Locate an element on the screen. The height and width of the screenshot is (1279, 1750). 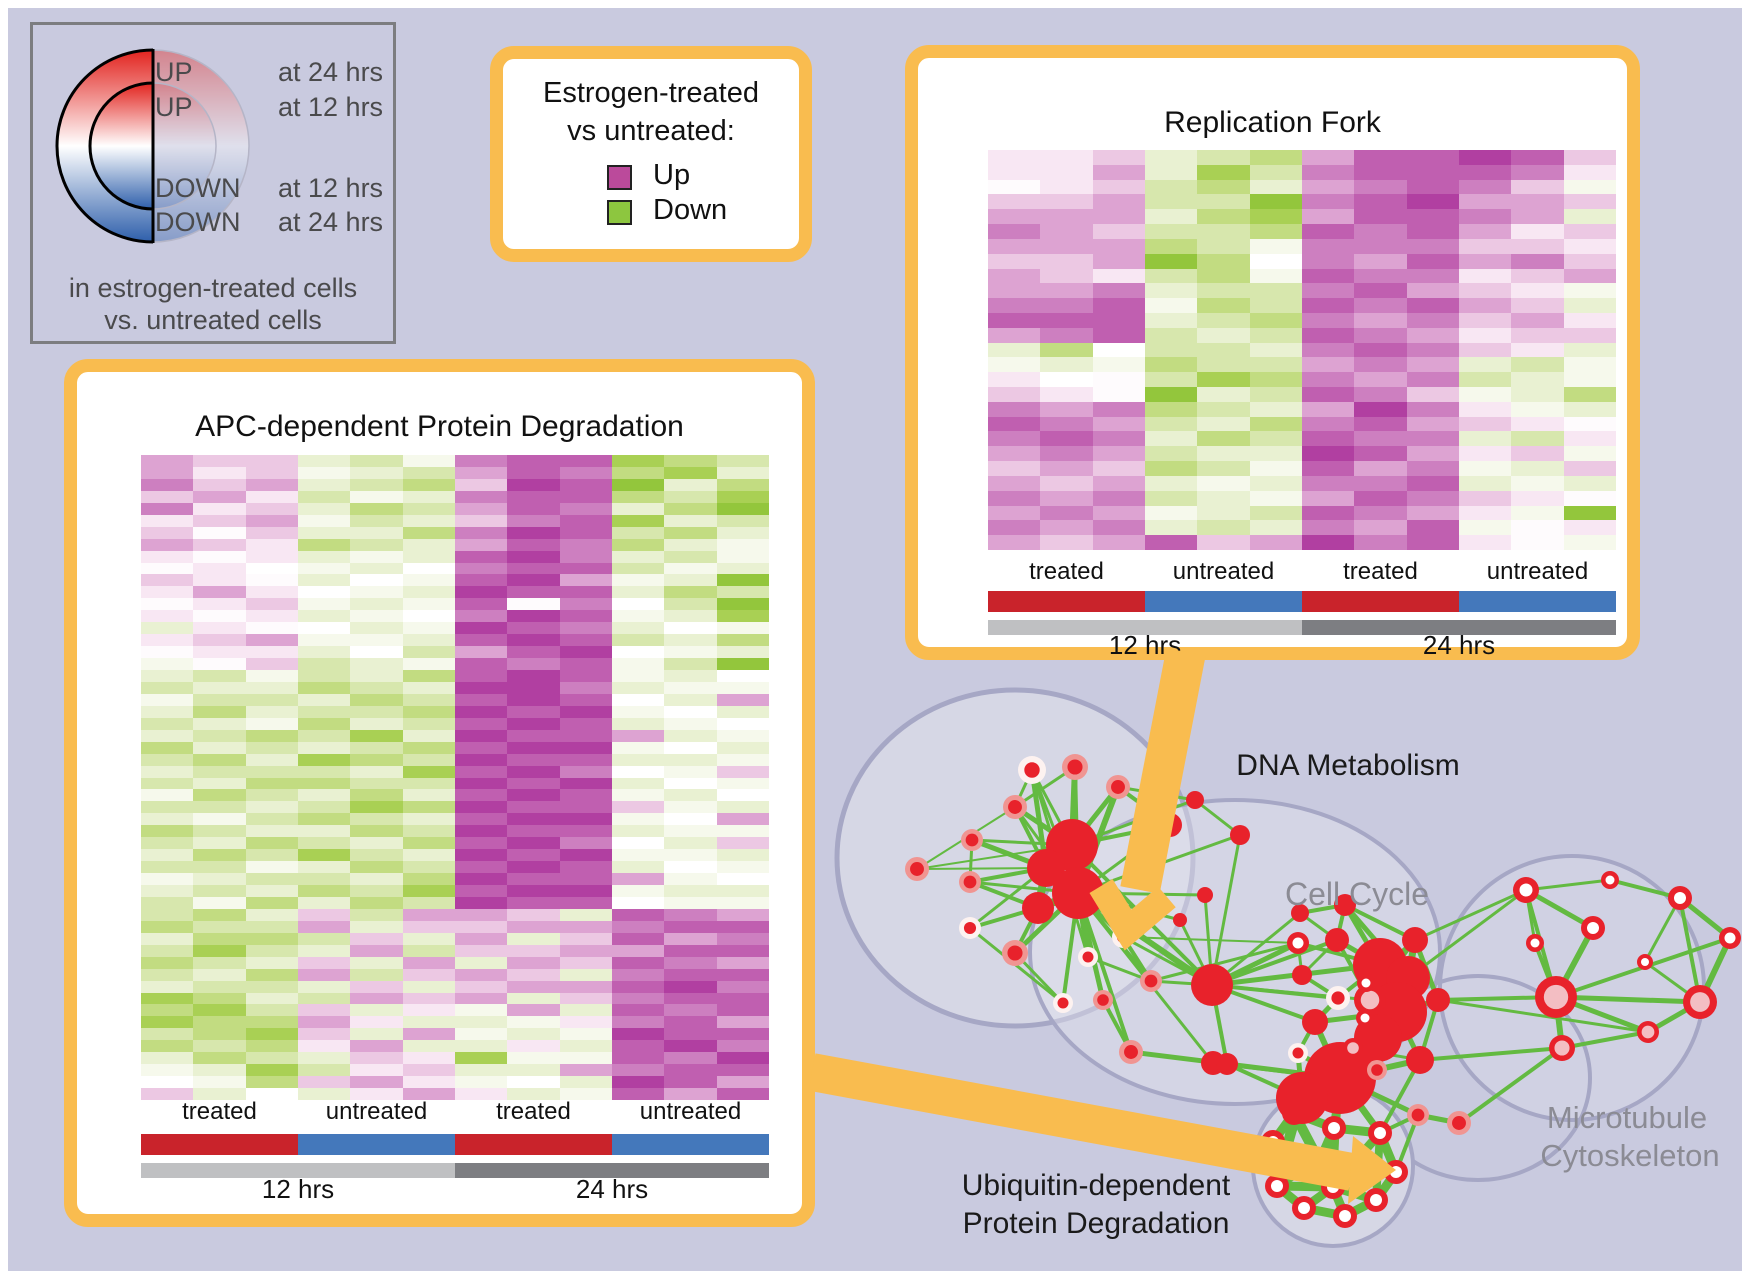
updown-legend-title-1: Estrogen-treated is located at coordinates (650, 93).